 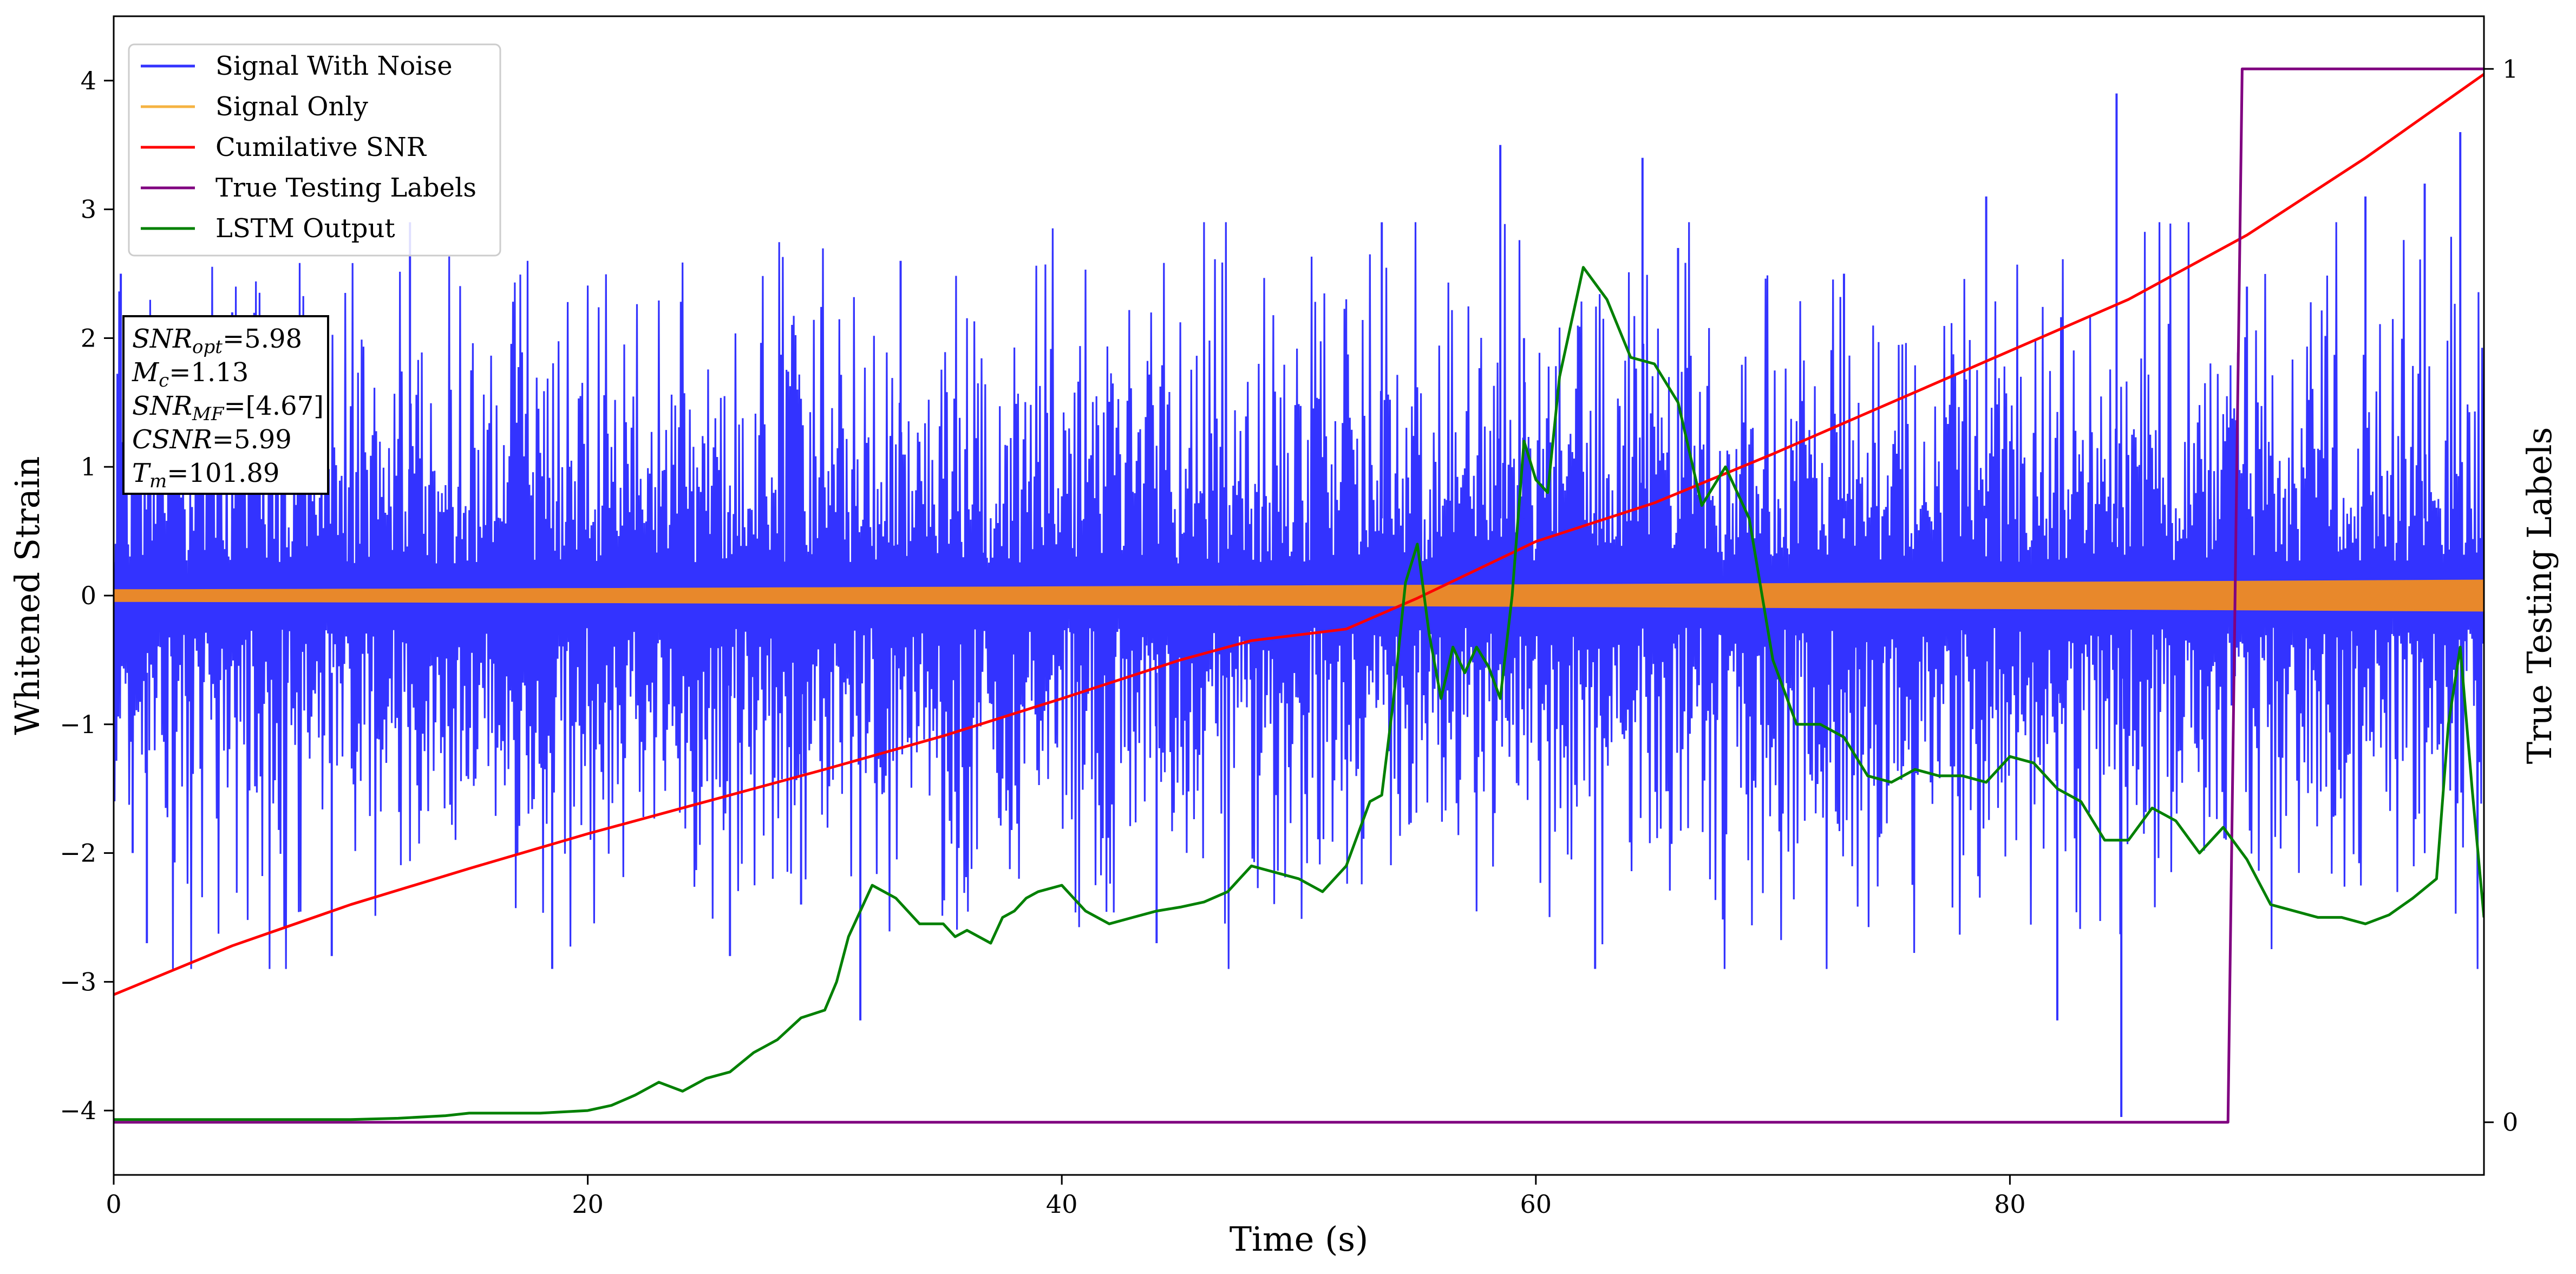 I want to click on x-axis: 0 20 40 60 80, so click(x=1066, y=1197).